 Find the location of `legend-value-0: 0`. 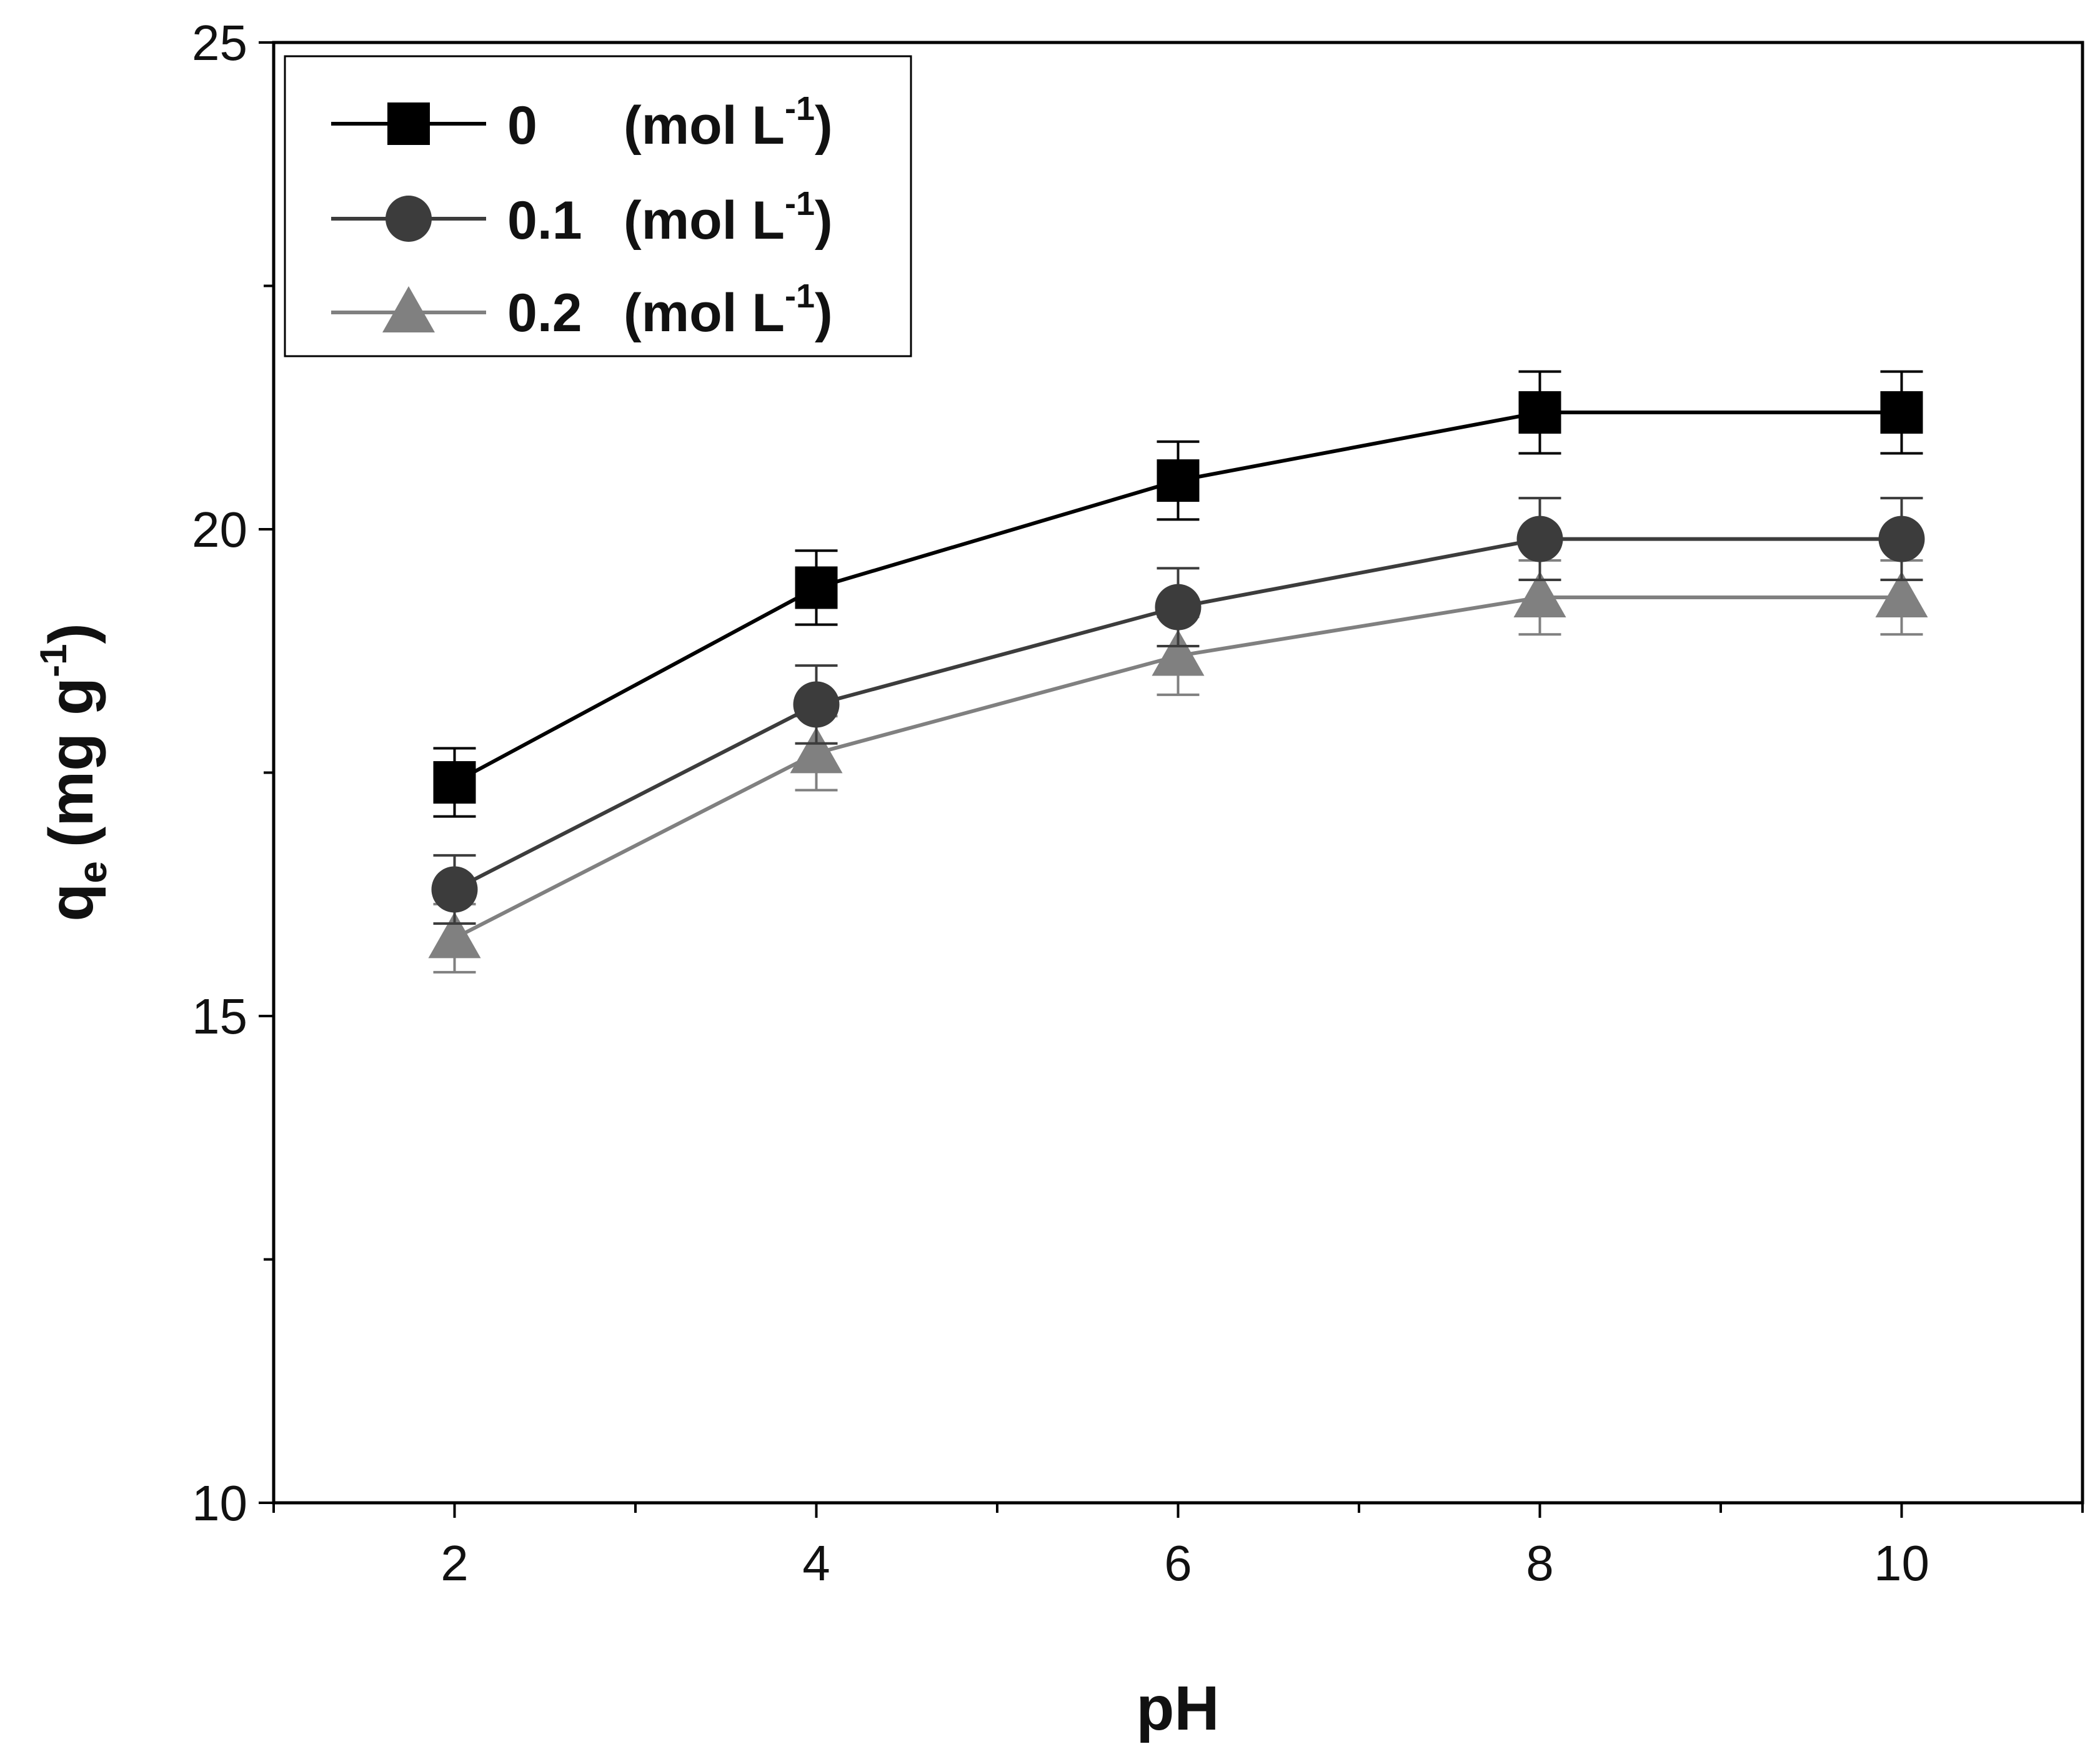

legend-value-0: 0 is located at coordinates (522, 126).